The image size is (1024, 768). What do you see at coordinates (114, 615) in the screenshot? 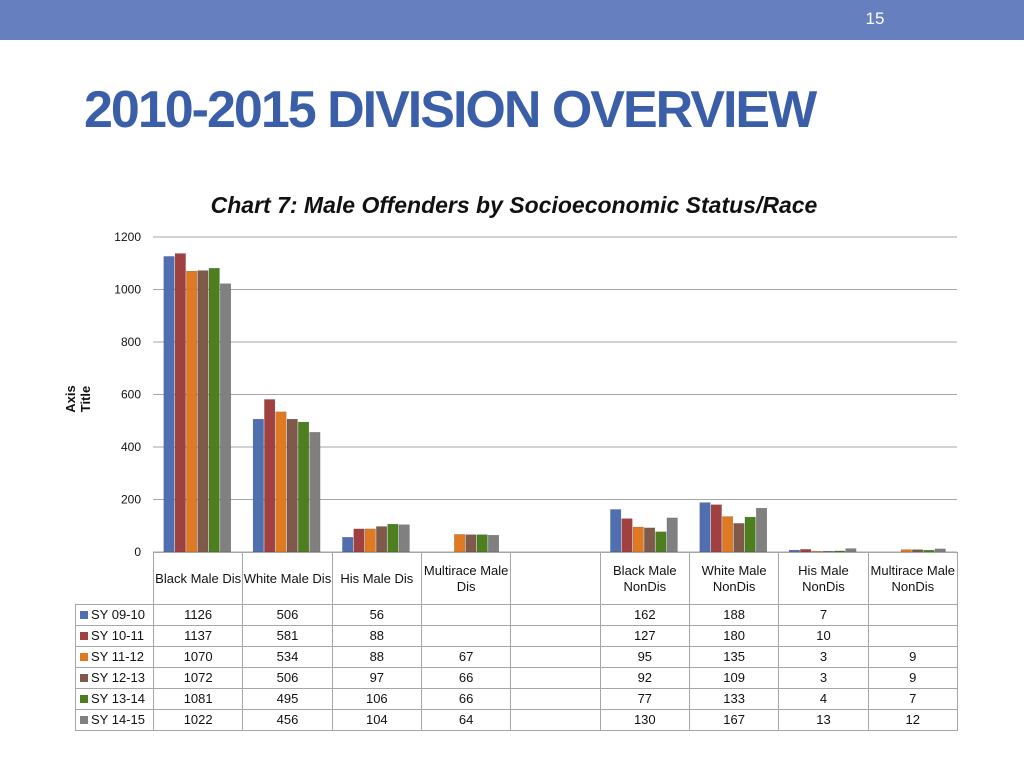
I see `legend-entry: SY 09-10` at bounding box center [114, 615].